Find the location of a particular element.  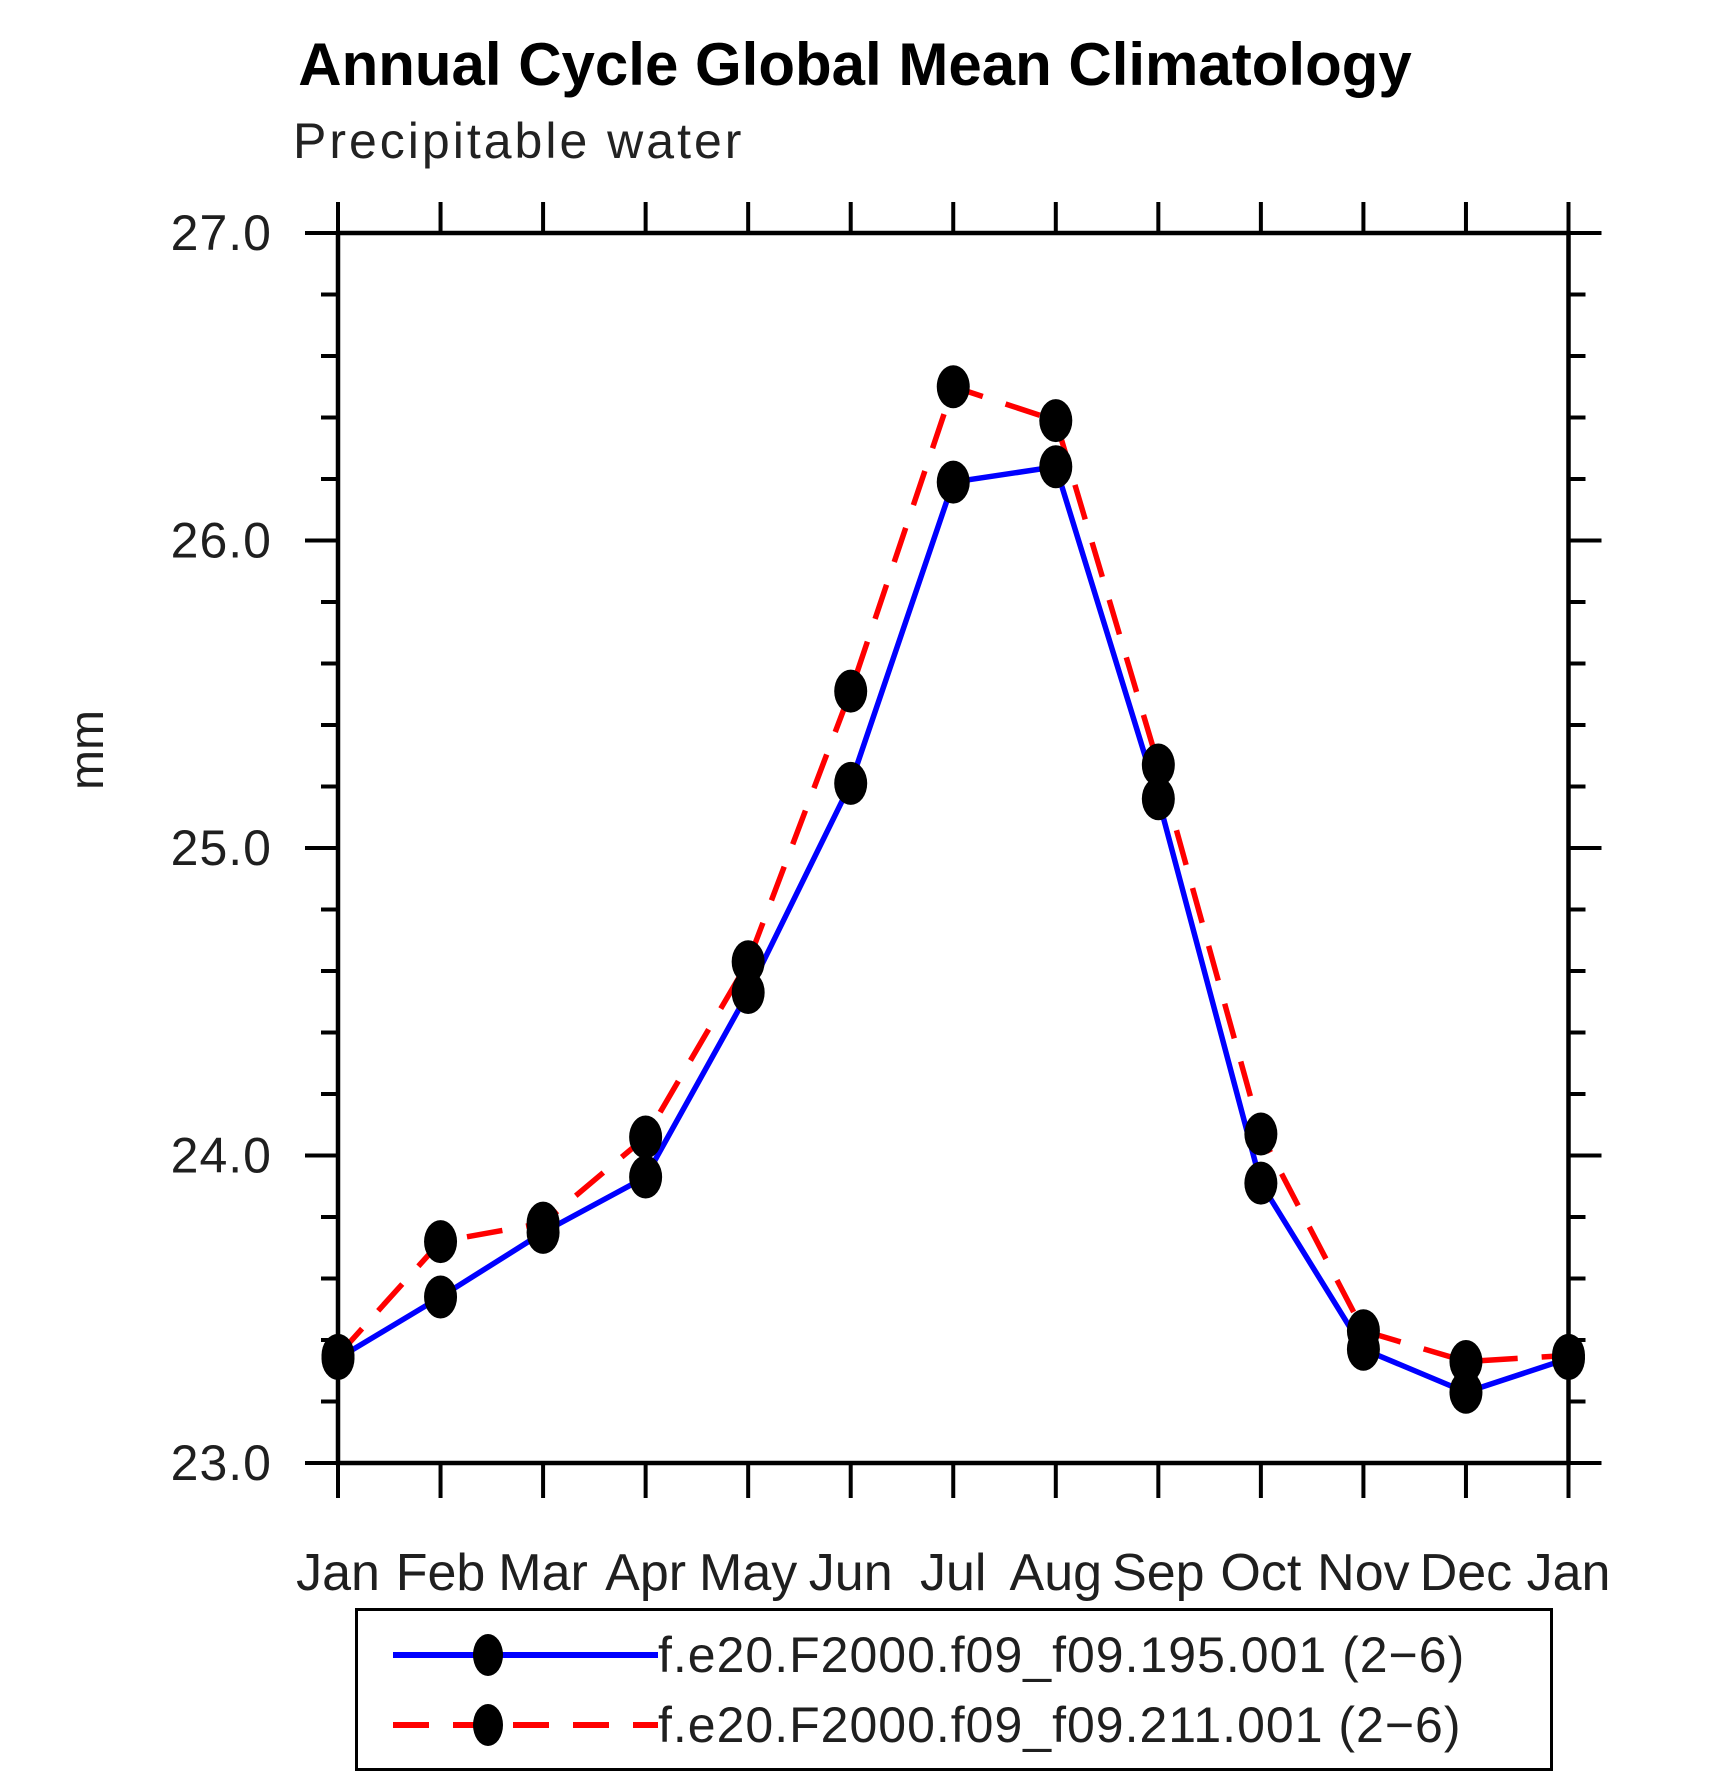

x-axis-tick-label: Oct is located at coordinates (1260, 1573).